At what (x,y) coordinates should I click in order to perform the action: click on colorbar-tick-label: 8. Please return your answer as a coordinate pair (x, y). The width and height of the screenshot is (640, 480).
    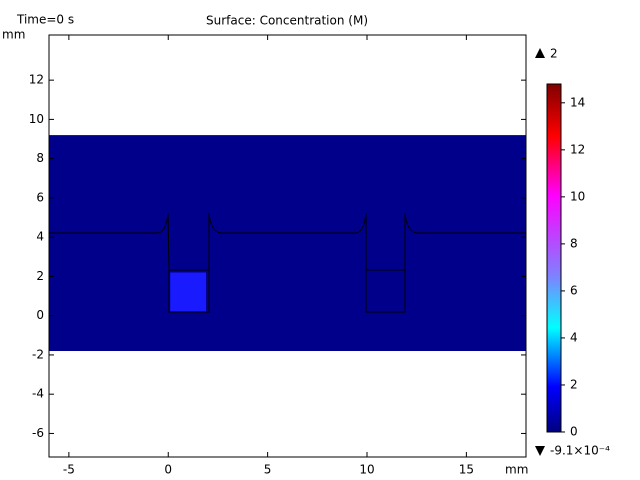
    Looking at the image, I should click on (574, 243).